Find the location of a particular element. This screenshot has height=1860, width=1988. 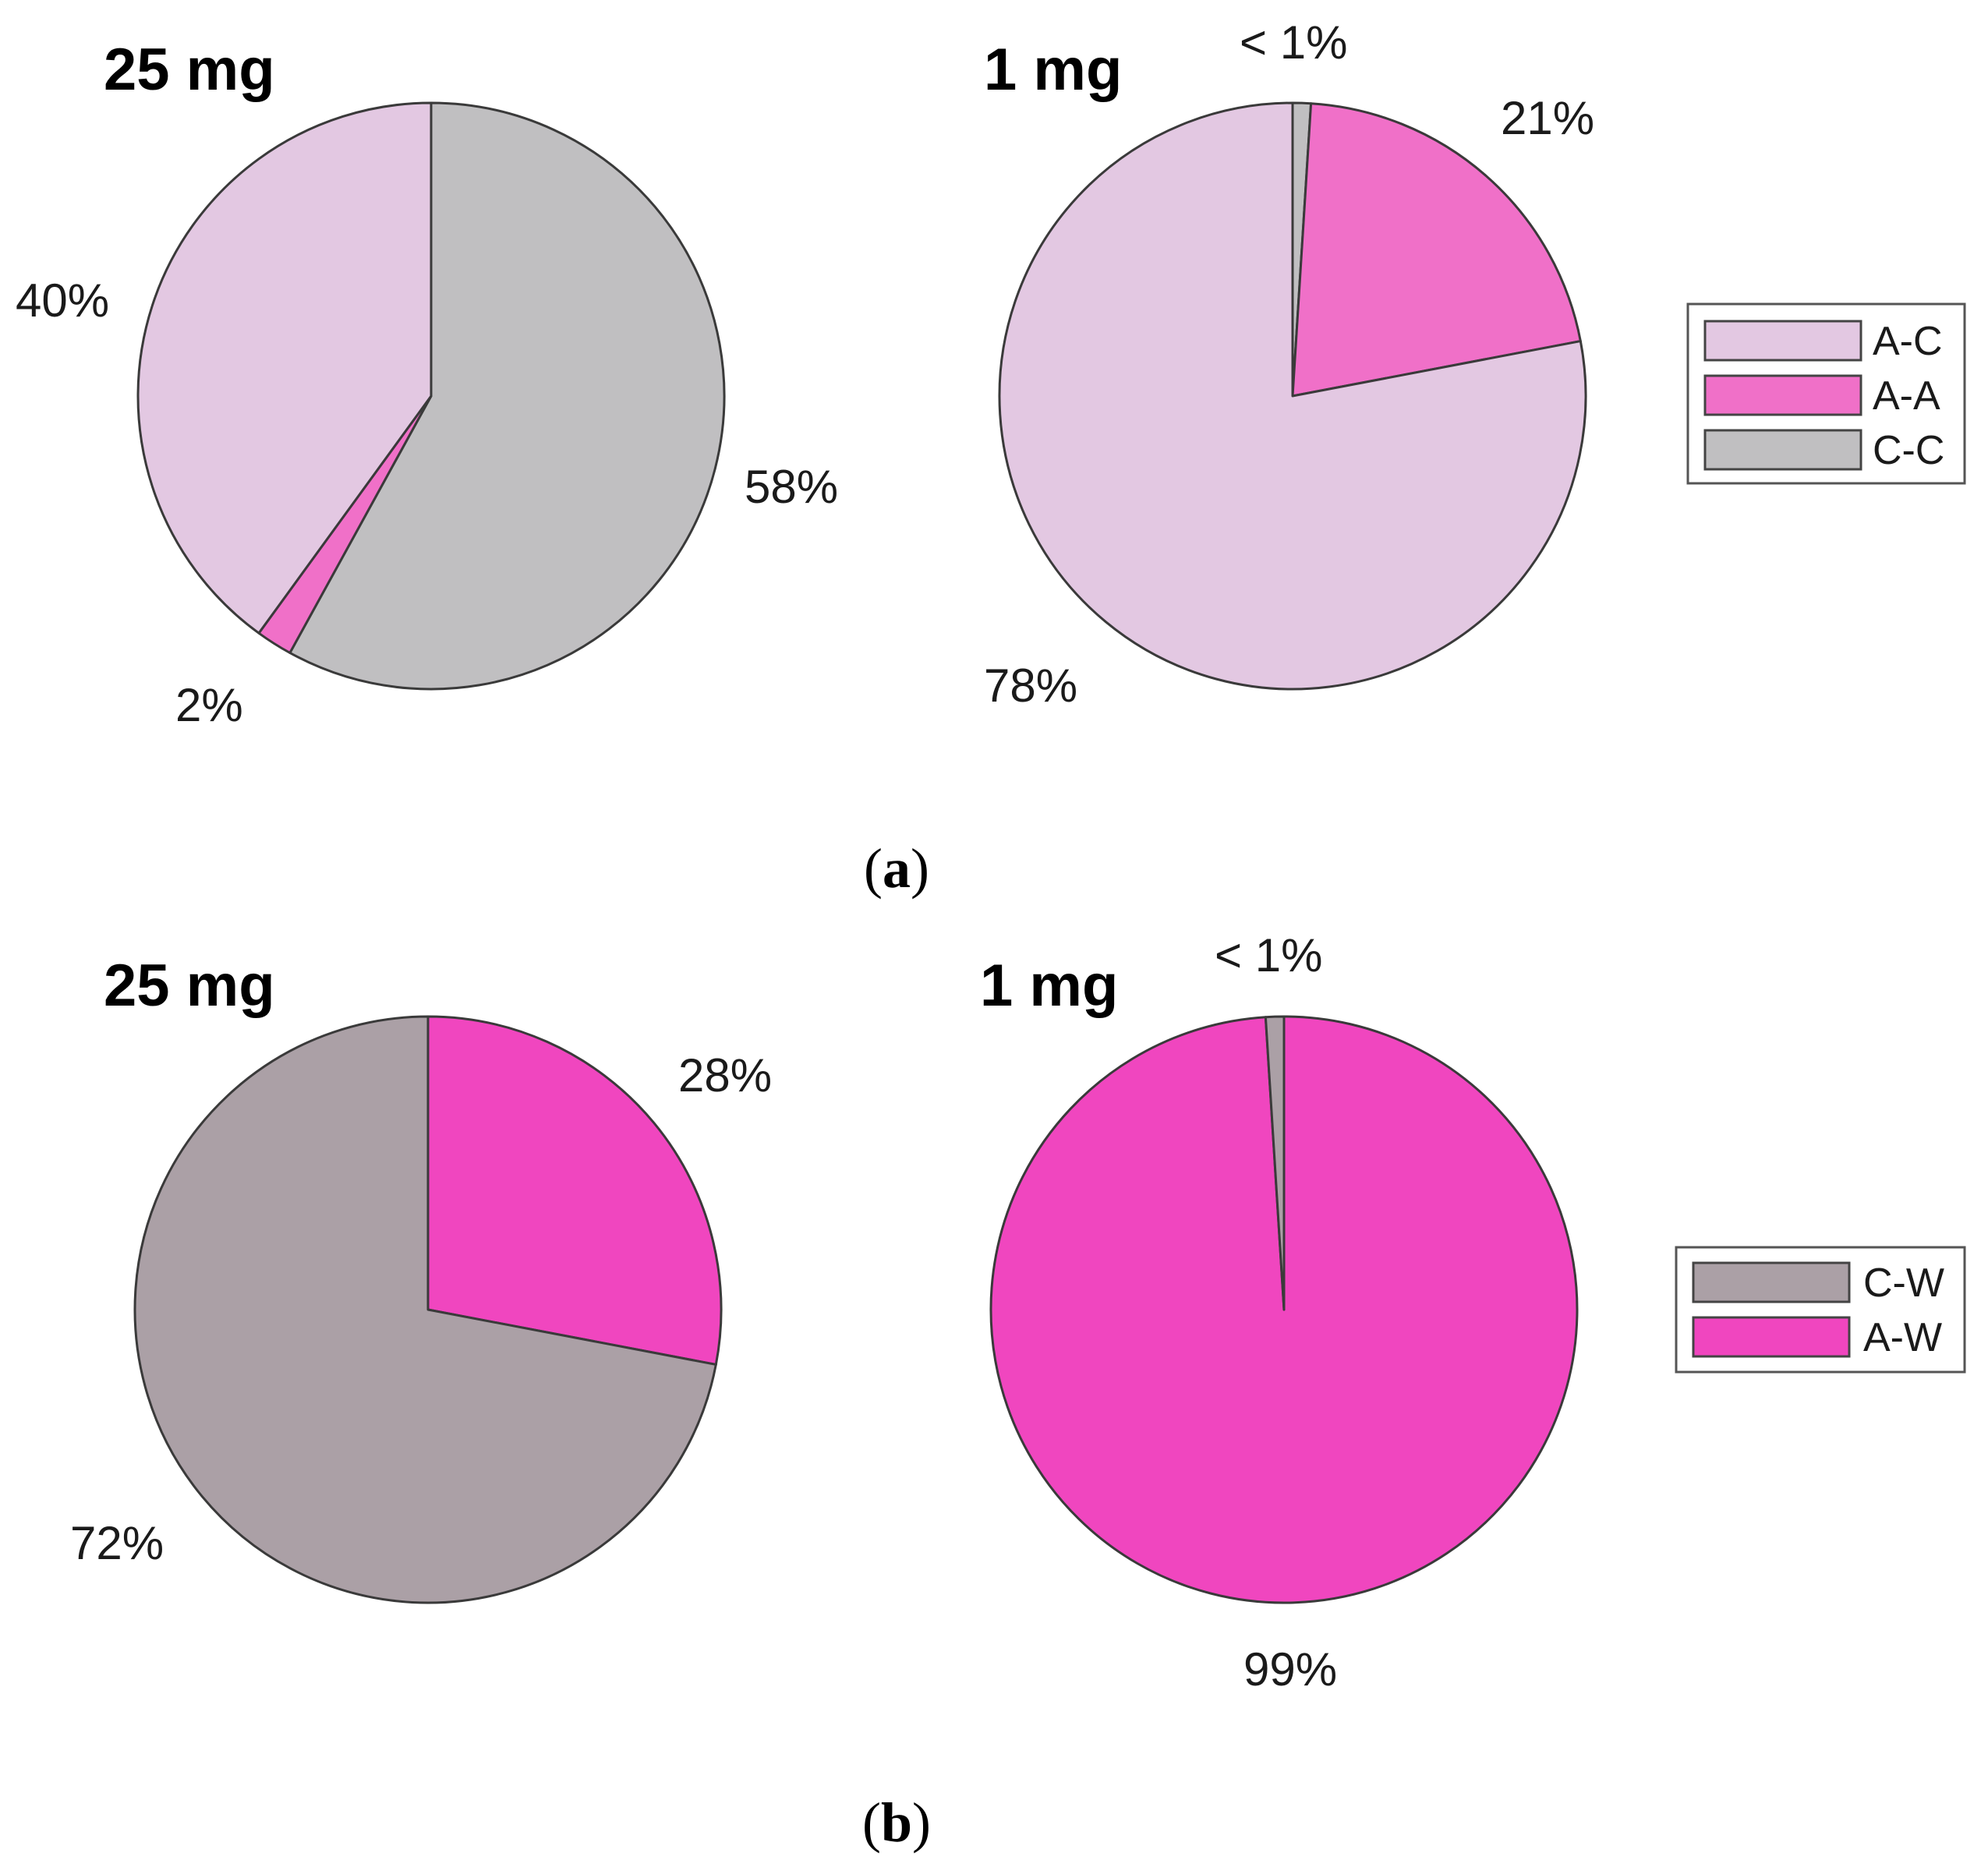

pie-b2 is located at coordinates (1284, 1309).